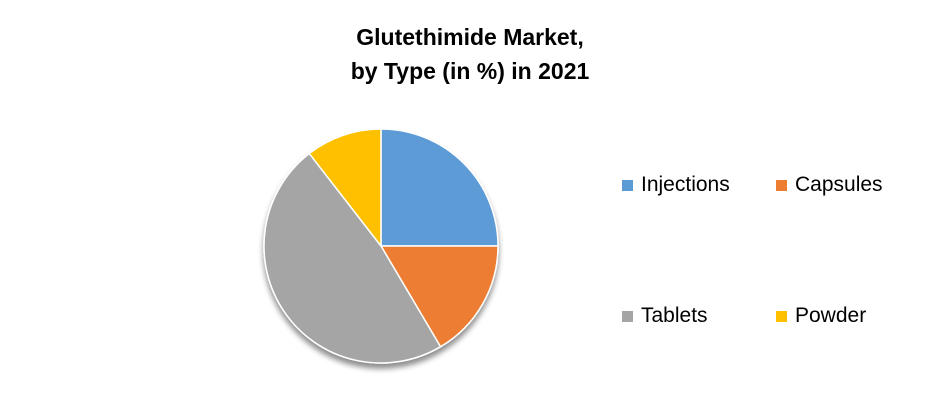 This screenshot has width=940, height=403. What do you see at coordinates (470, 37) in the screenshot?
I see `chart-title-line-1: Glutethimide Market,` at bounding box center [470, 37].